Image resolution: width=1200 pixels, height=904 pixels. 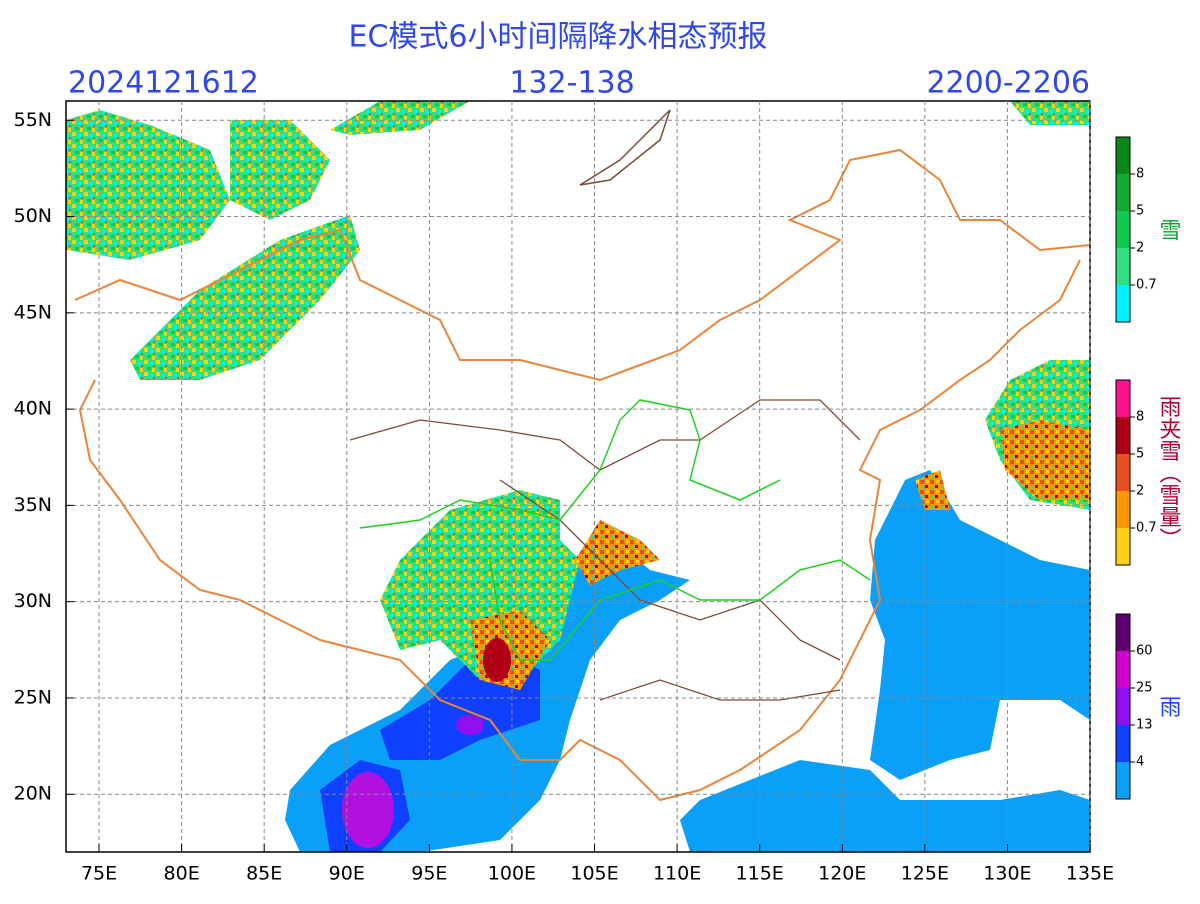 What do you see at coordinates (429, 874) in the screenshot?
I see `x-tick-label: 95E` at bounding box center [429, 874].